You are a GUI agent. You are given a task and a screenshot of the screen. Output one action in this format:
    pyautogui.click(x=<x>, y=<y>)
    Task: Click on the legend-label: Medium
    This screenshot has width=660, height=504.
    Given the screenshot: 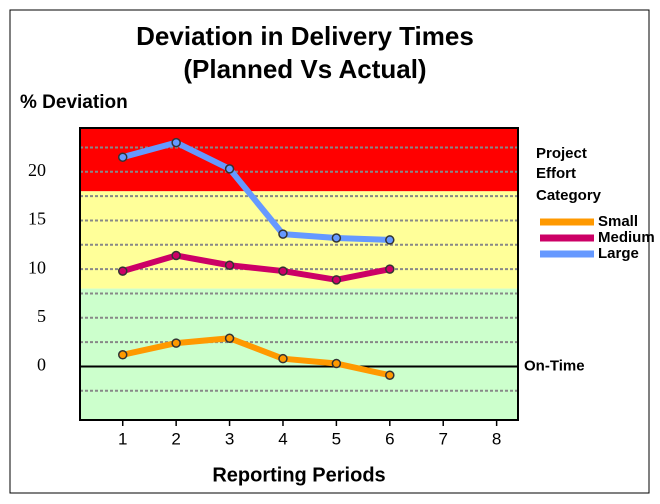 What is the action you would take?
    pyautogui.click(x=626, y=237)
    